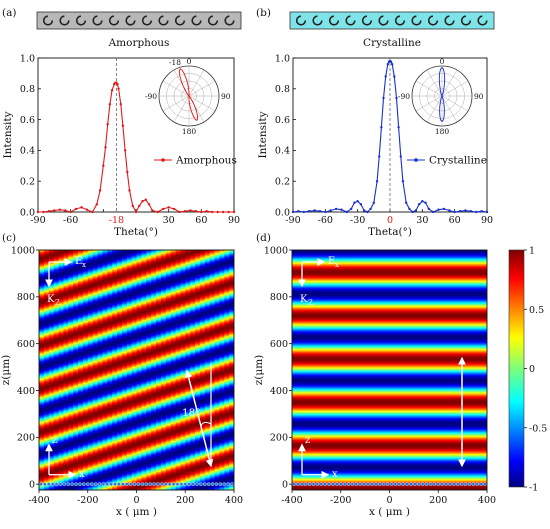  Describe the element at coordinates (392, 20) in the screenshot. I see `strip-bar` at that location.